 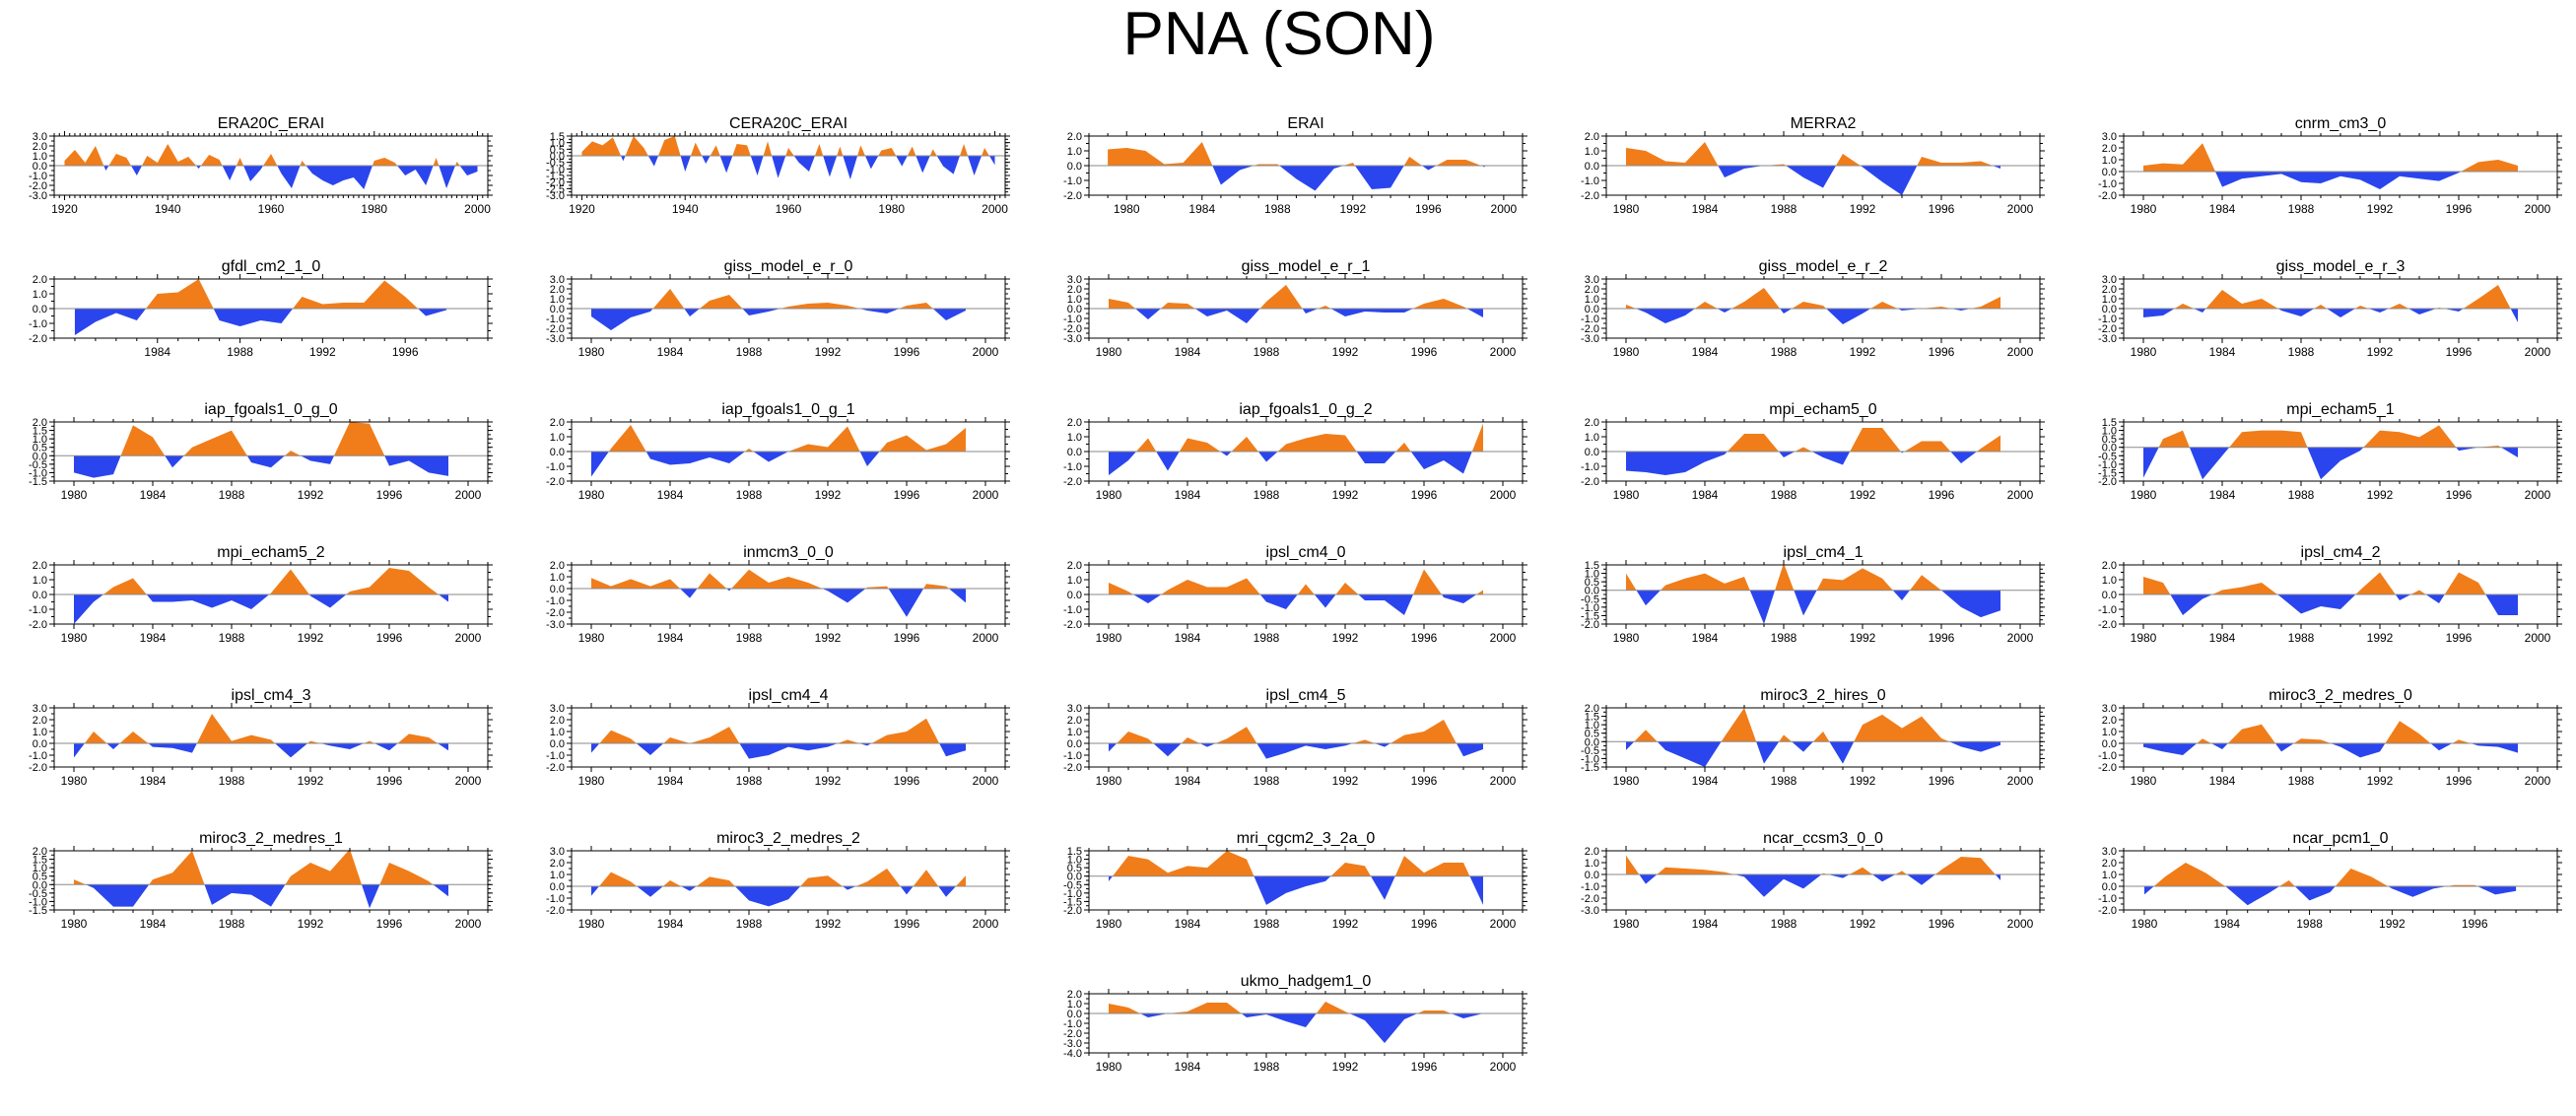 What do you see at coordinates (1074, 868) in the screenshot?
I see `y-tick-label: 0.5` at bounding box center [1074, 868].